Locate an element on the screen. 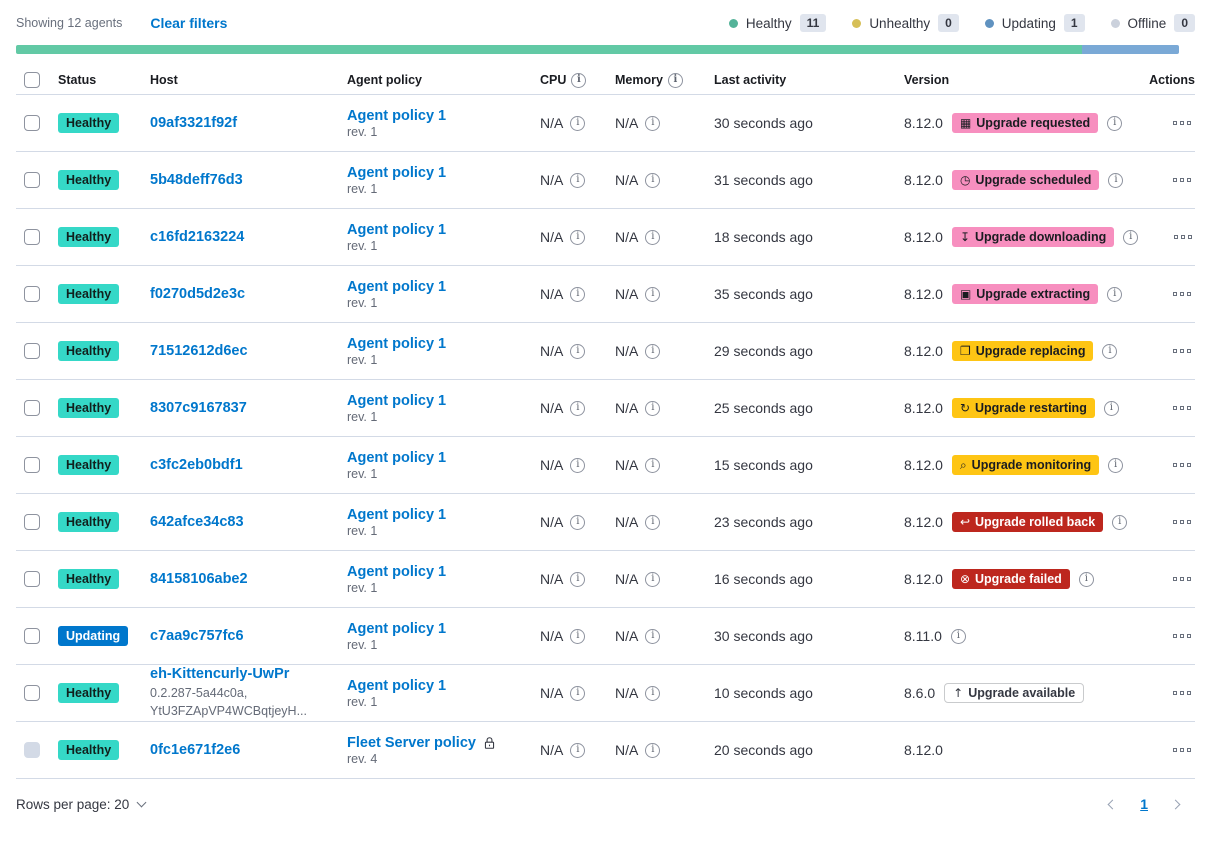 The width and height of the screenshot is (1225, 850). column-header-version: Version is located at coordinates (927, 80).